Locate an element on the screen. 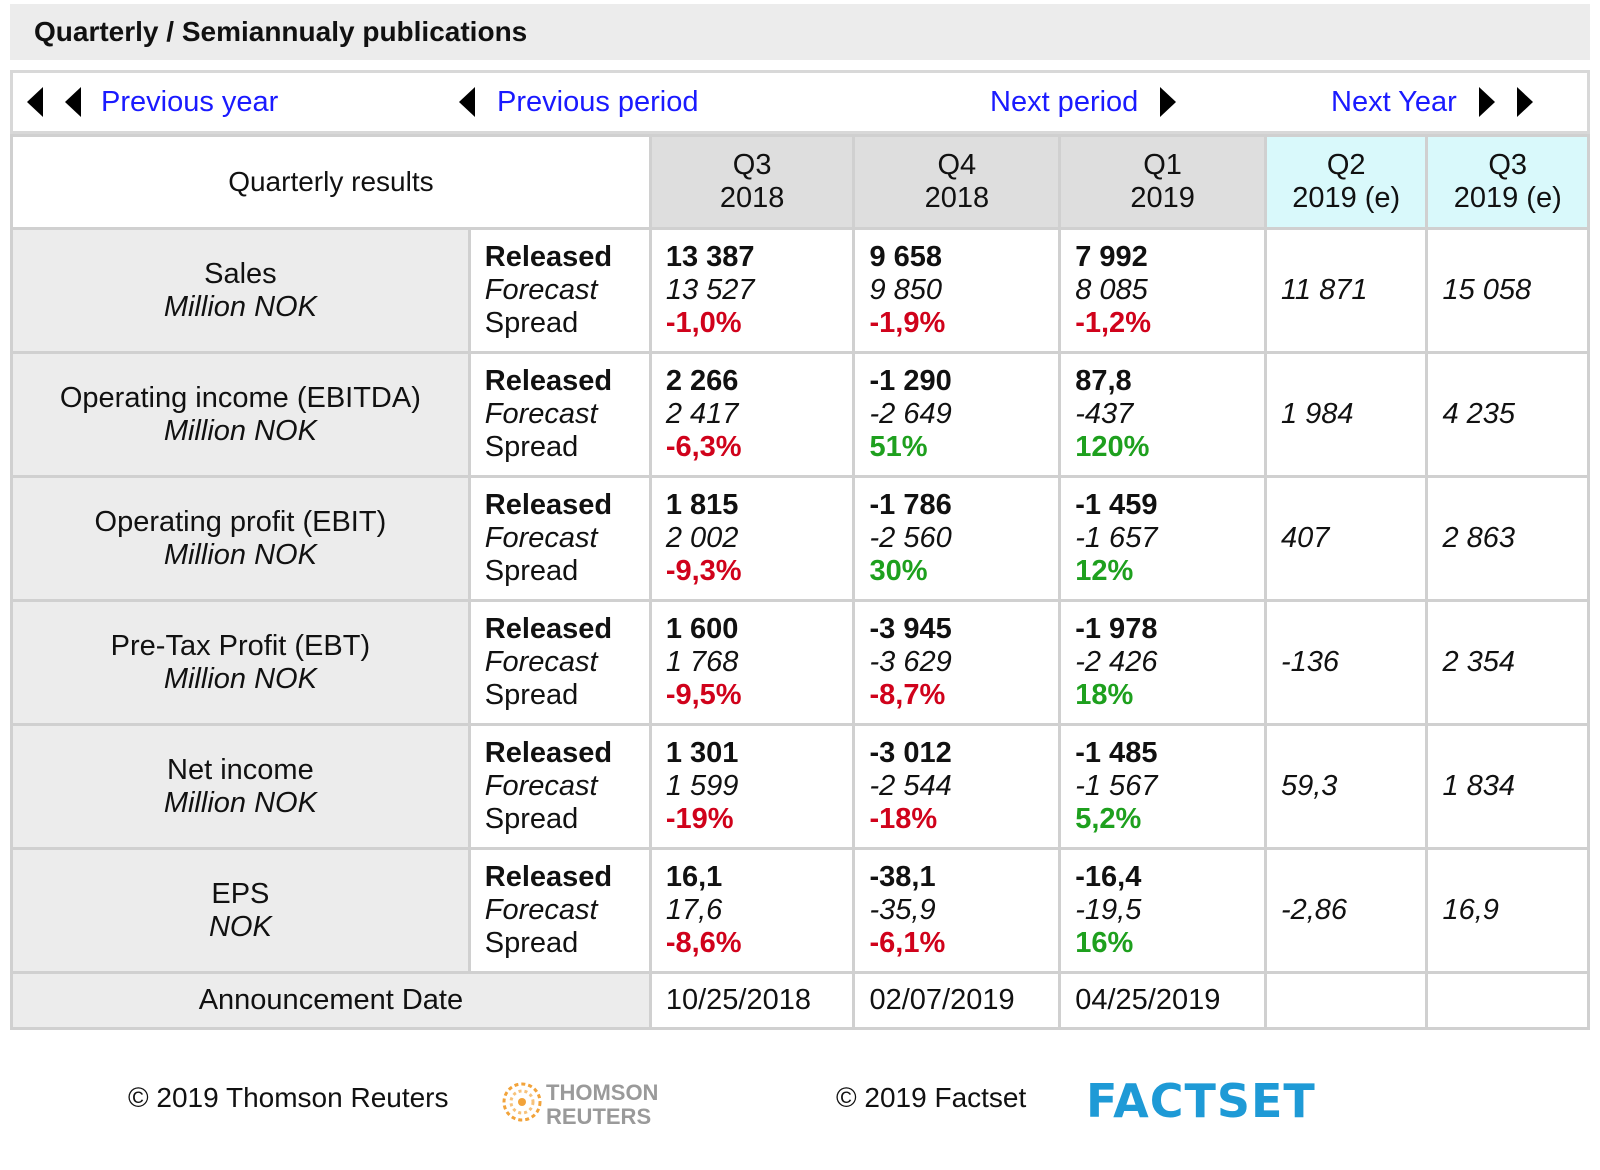  svg-text: THOMSON is located at coordinates (602, 1092).